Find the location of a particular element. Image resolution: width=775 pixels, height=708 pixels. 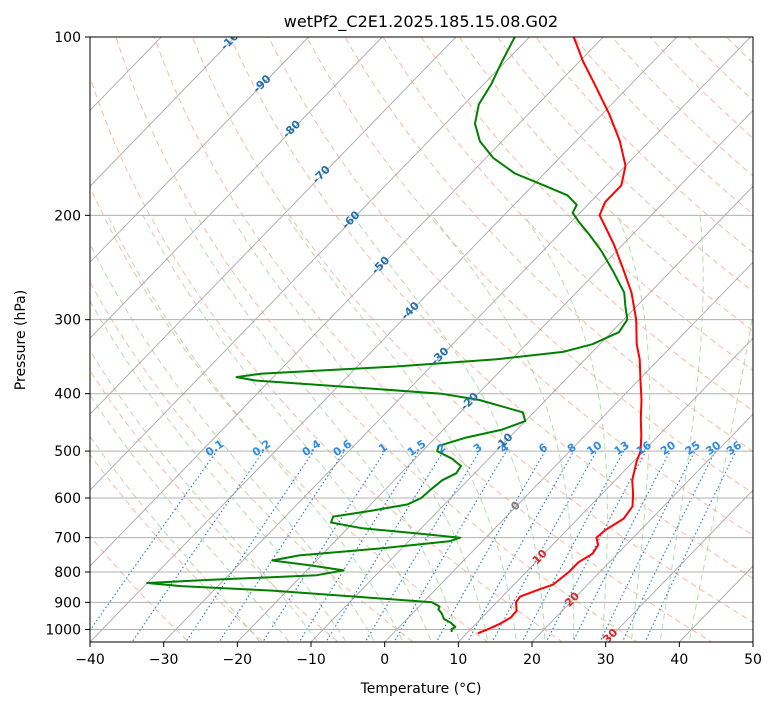

y-axis-label: Pressure (hPa) is located at coordinates (21, 340).